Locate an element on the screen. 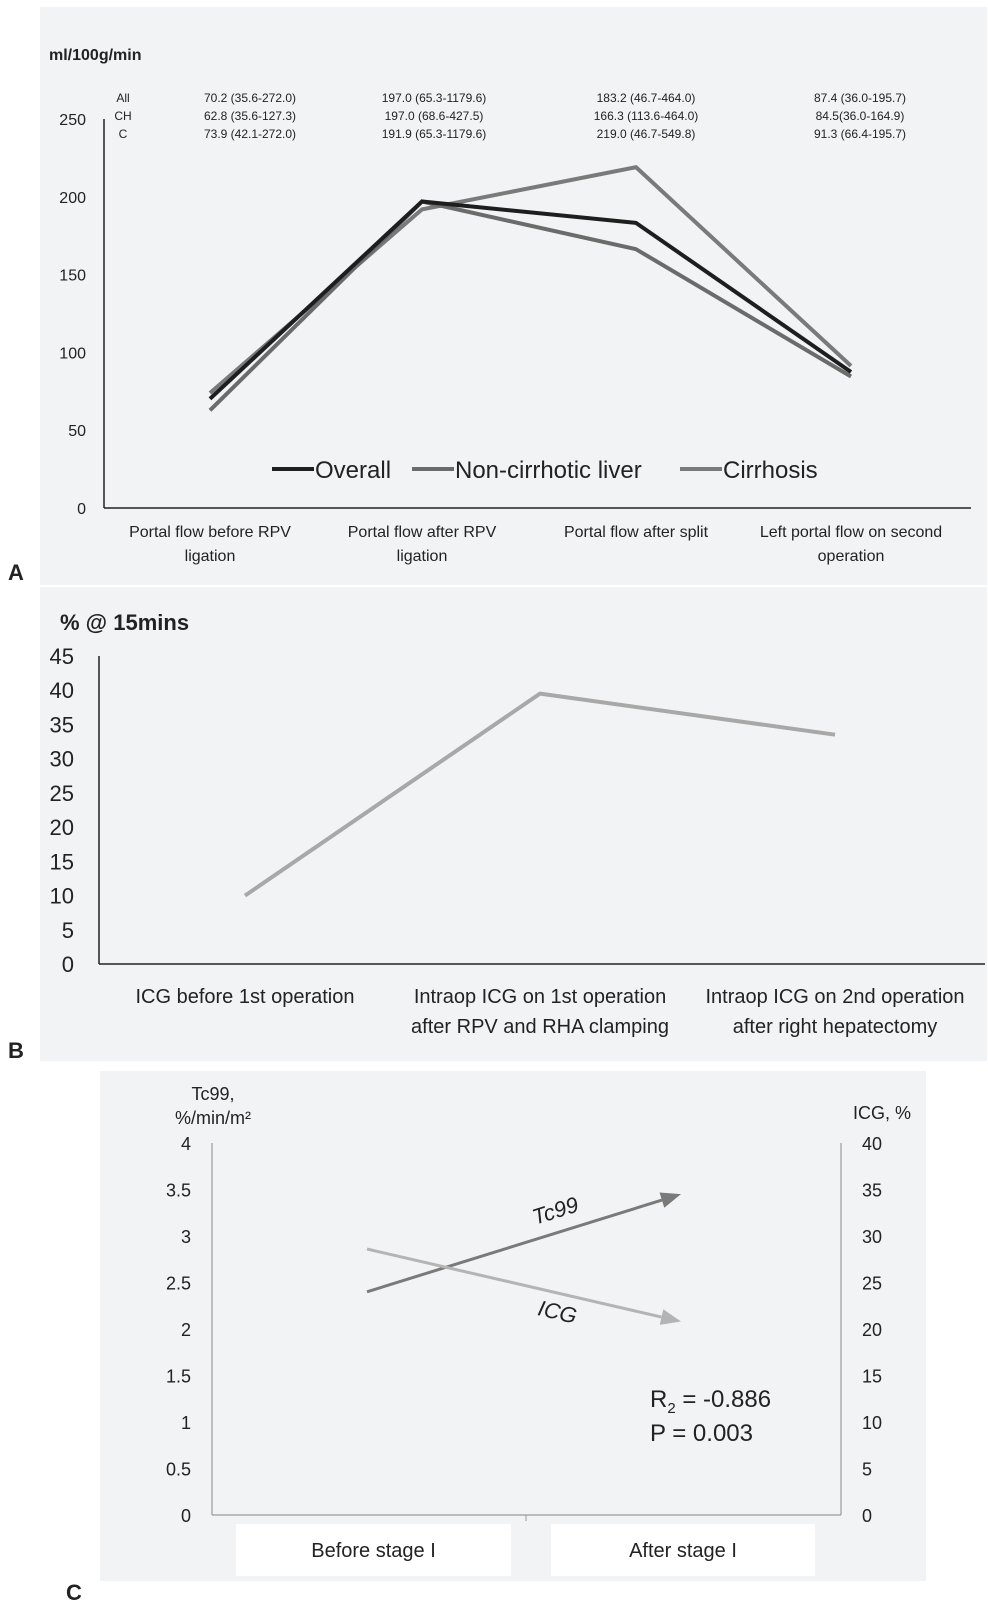 The width and height of the screenshot is (988, 1605). panel-c-left-tick-label: 1 is located at coordinates (186, 1423).